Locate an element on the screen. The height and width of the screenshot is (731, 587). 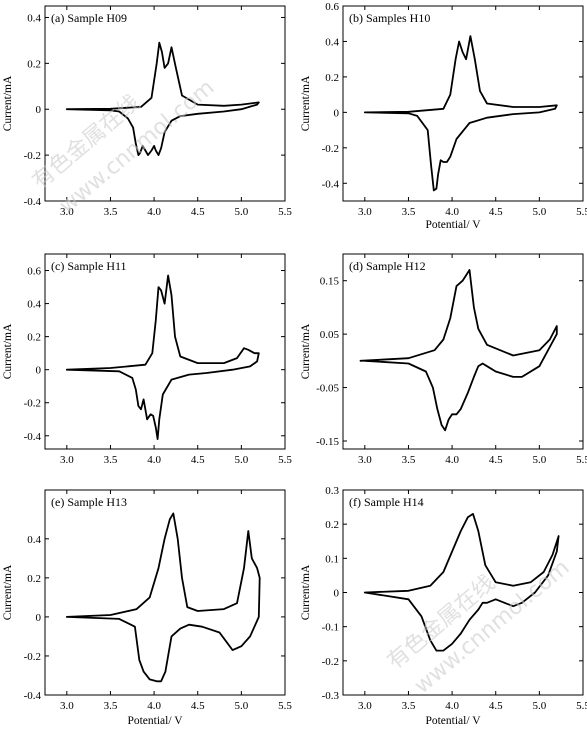
watermark-top: 有色金属在线 www.cnnmol.com is located at coordinates (124, 147).